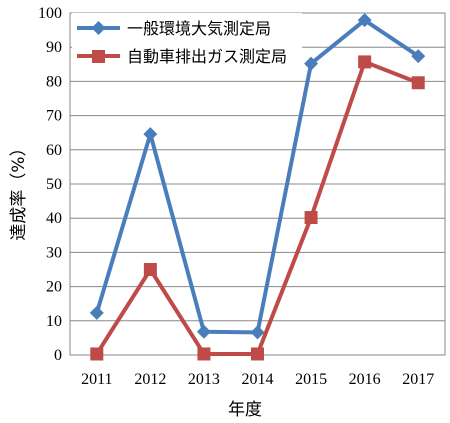 This screenshot has height=423, width=450. I want to click on x-tick-label: 2013, so click(204, 379).